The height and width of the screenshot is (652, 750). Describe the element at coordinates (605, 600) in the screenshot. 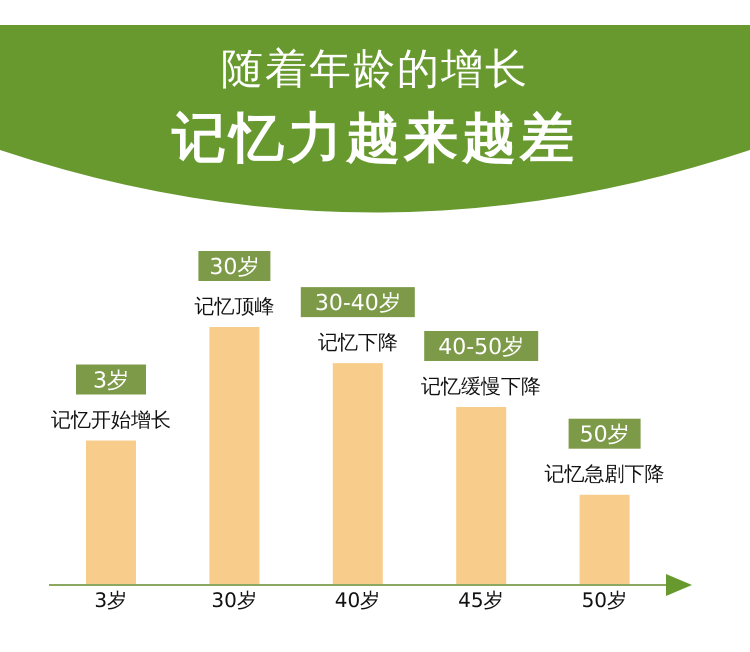

I see `x-tick-label: 50岁` at that location.